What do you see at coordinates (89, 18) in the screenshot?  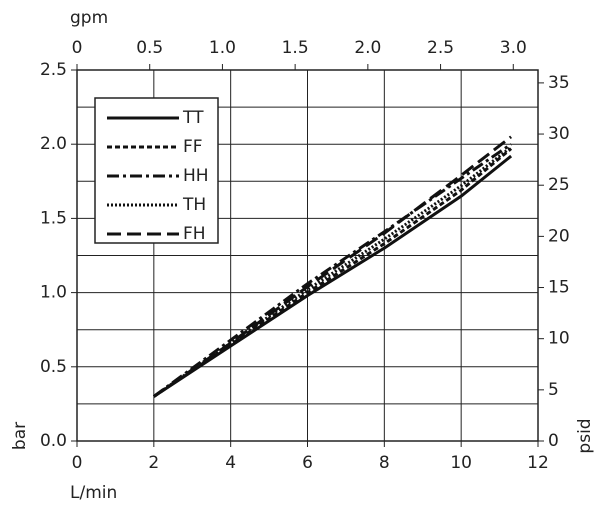 I see `x2-axis-label: gpm` at bounding box center [89, 18].